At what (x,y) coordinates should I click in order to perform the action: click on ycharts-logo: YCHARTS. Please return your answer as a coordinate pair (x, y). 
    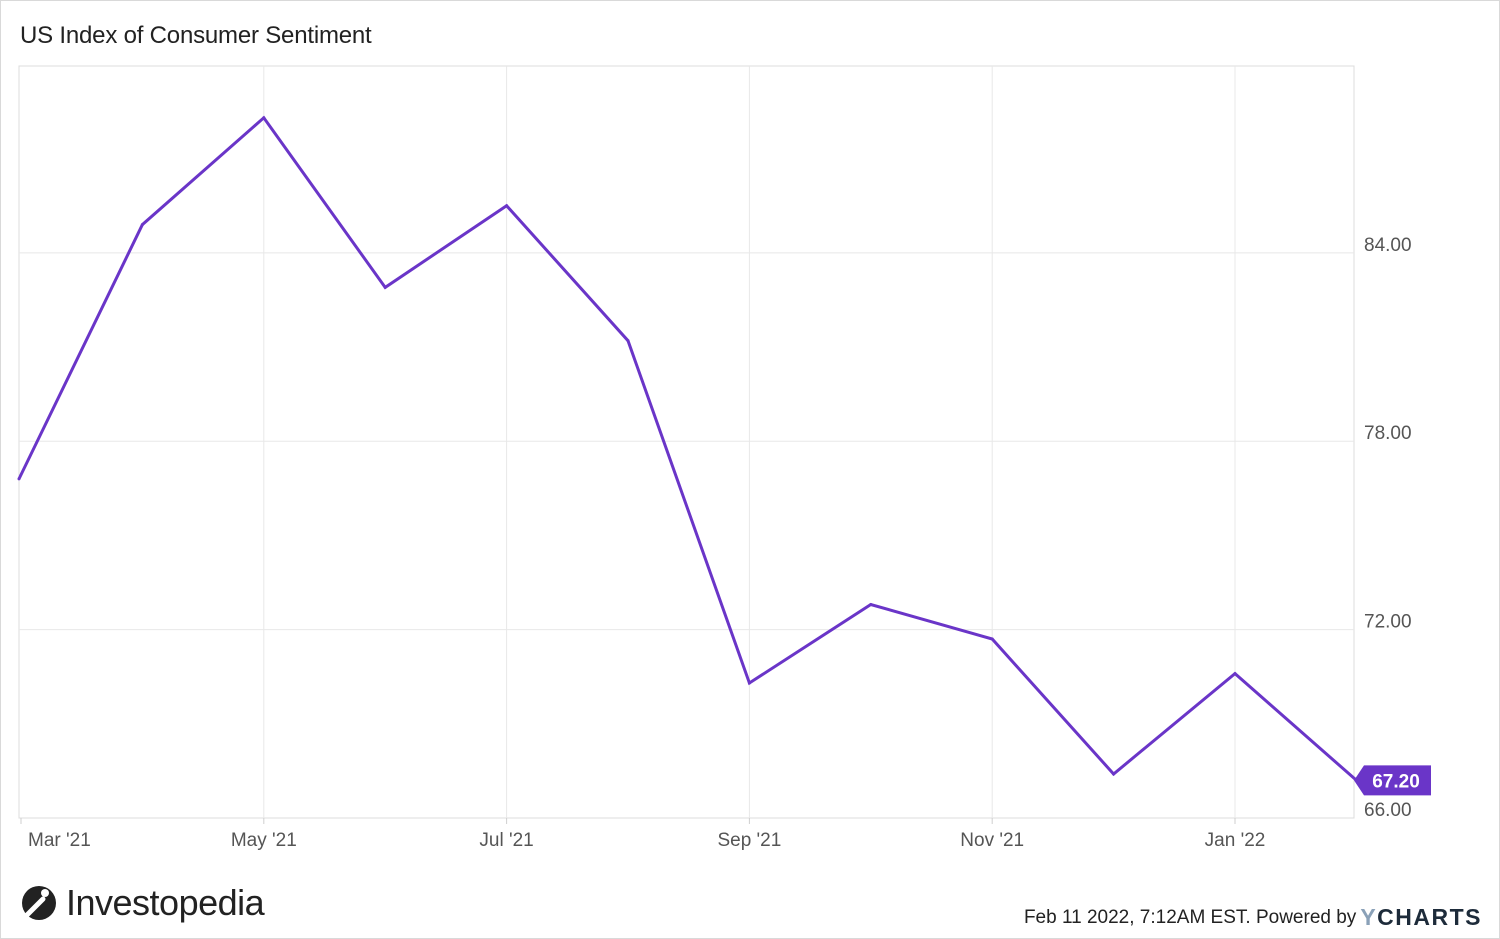
    Looking at the image, I should click on (1421, 917).